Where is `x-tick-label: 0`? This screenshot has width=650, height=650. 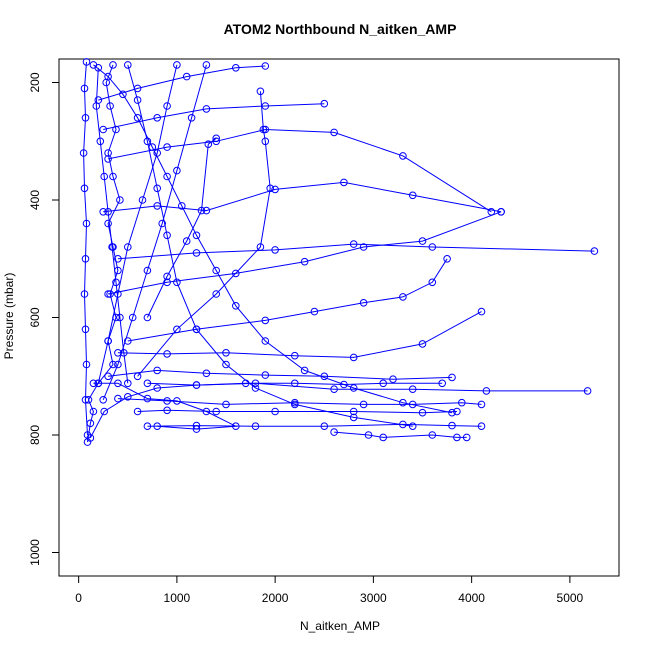 x-tick-label: 0 is located at coordinates (78, 598).